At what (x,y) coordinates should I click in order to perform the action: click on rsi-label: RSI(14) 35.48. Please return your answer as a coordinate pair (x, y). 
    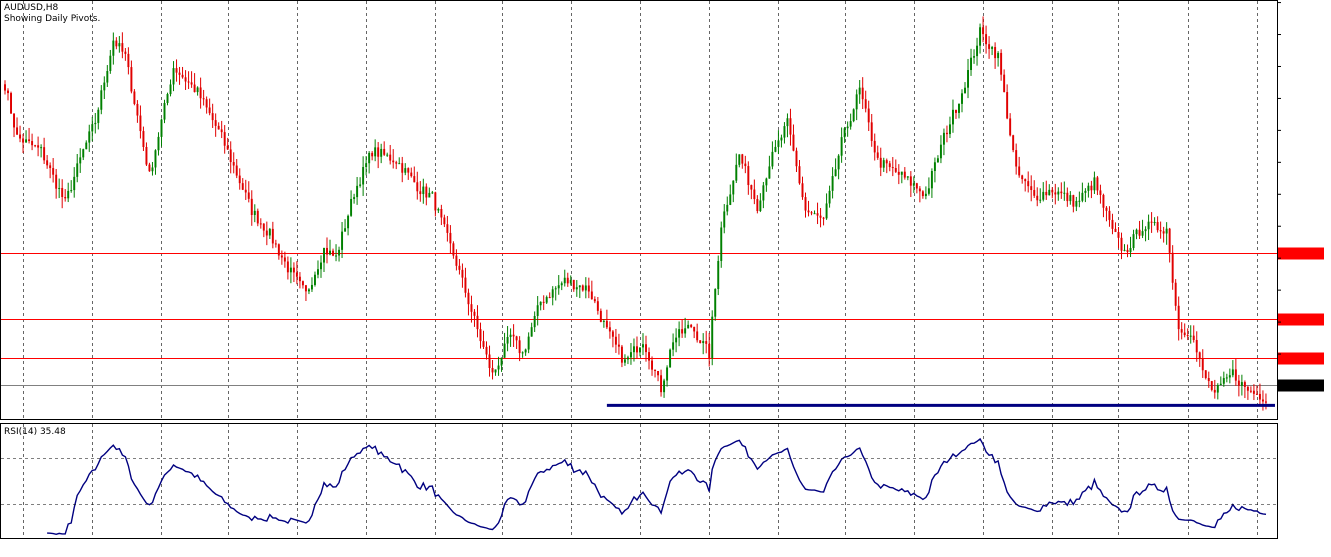
    Looking at the image, I should click on (35, 432).